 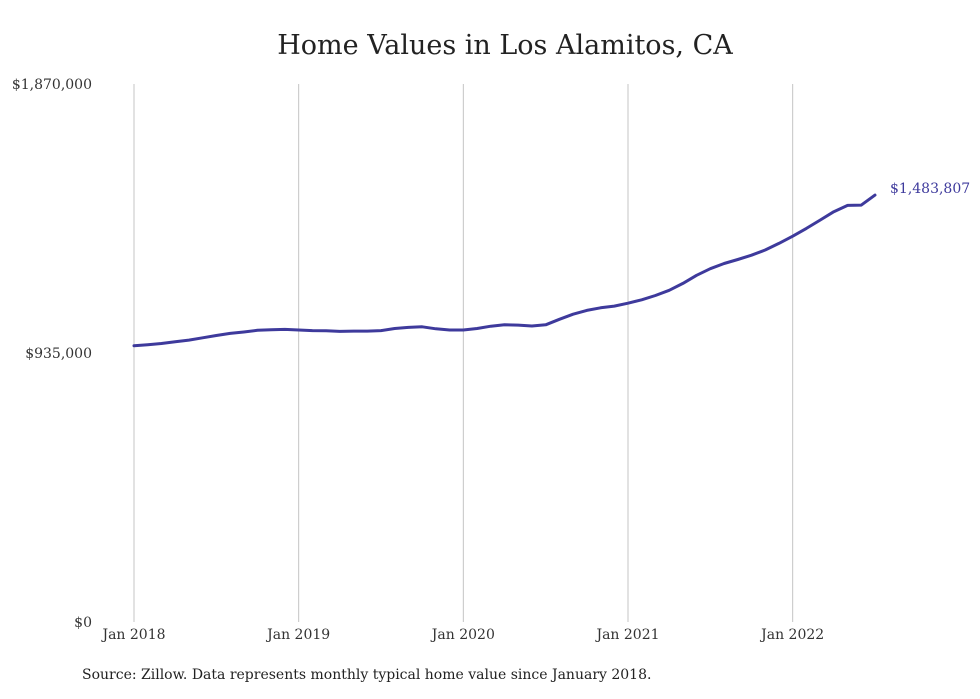 I want to click on x-axis-labels: Jan 2018 Jan 2019 Jan 2020 Jan 2021 Jan 2022, so click(x=462, y=635).